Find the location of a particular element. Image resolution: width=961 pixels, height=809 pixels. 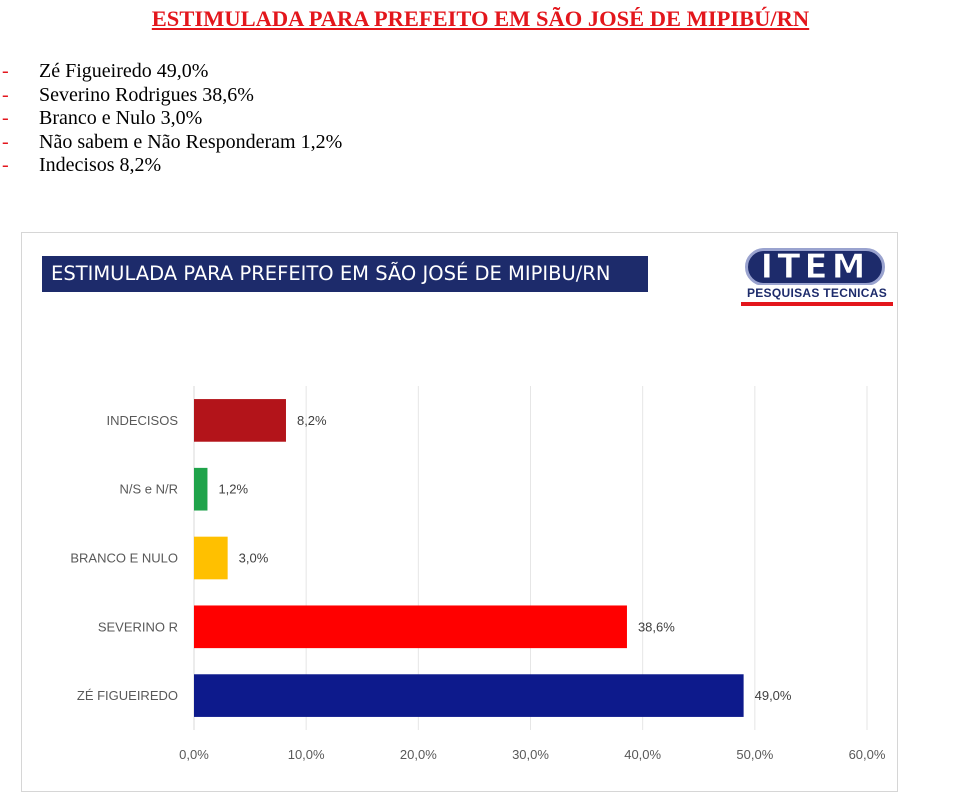

x-tick-label: 10,0% is located at coordinates (306, 754).